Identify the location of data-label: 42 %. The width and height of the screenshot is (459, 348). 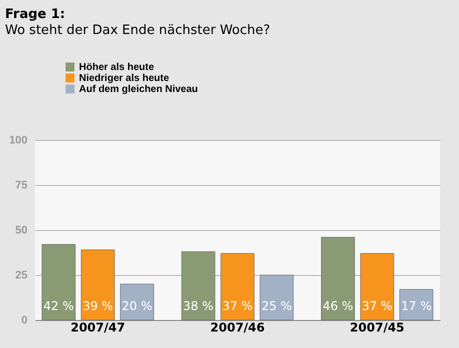
(58, 306).